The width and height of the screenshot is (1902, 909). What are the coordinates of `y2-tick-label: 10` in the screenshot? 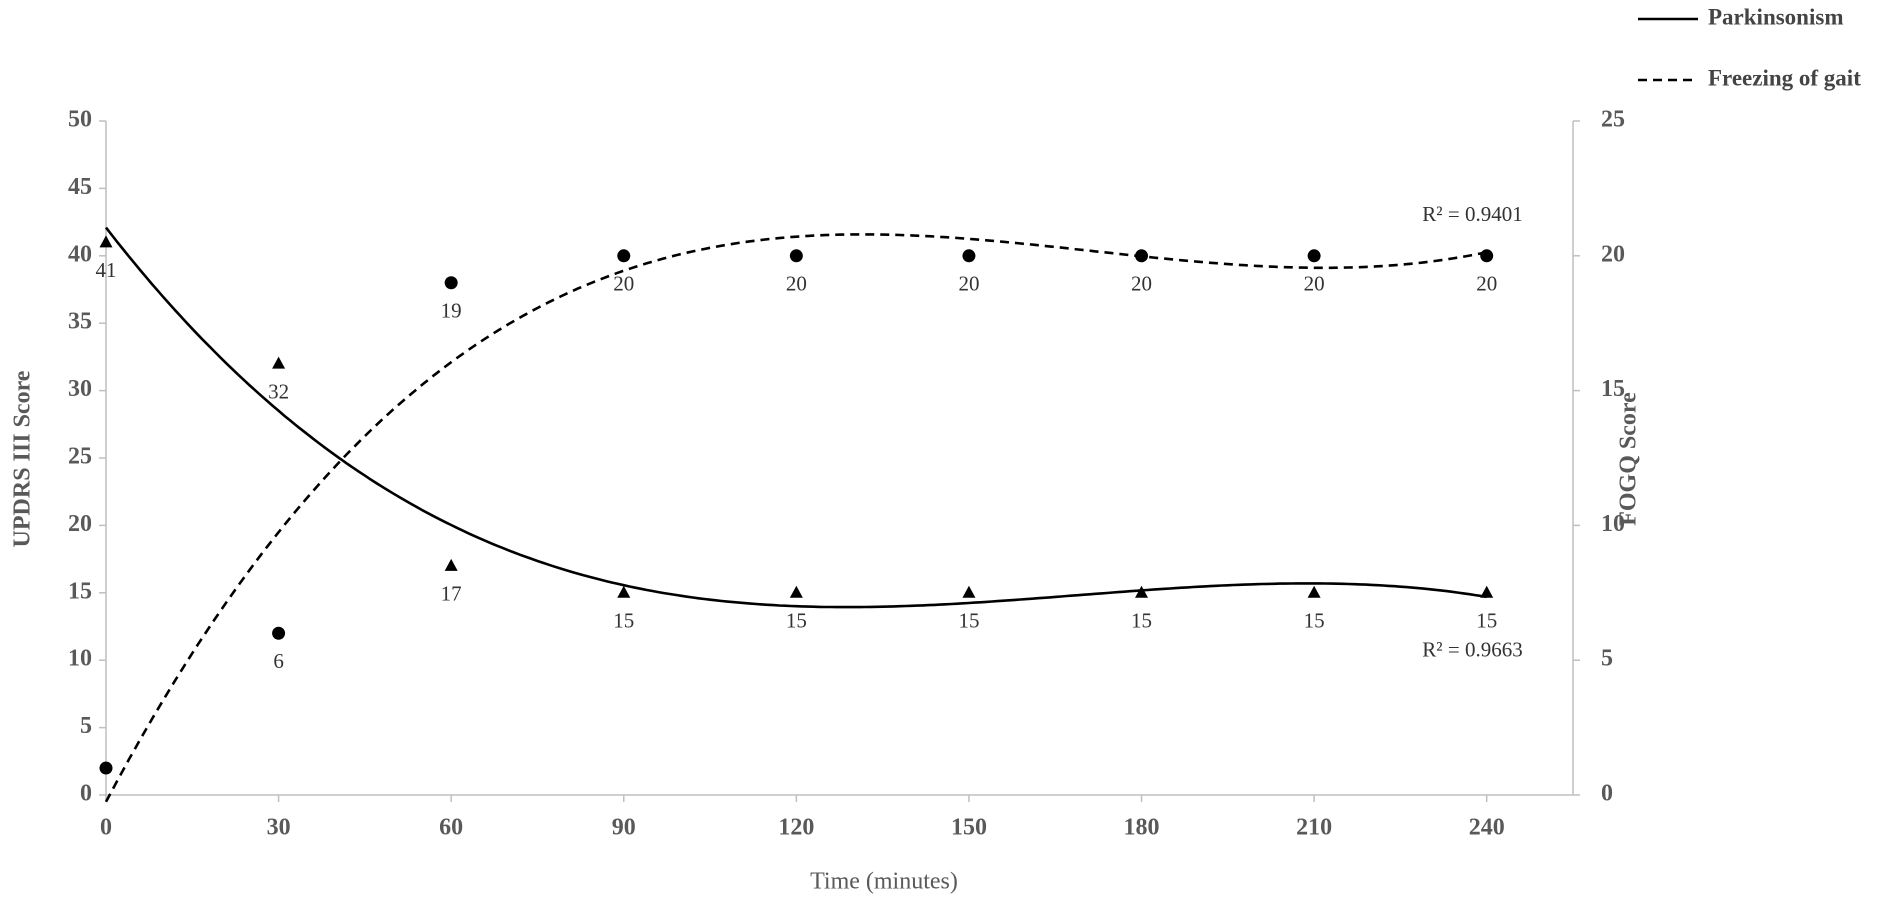 It's located at (1613, 524).